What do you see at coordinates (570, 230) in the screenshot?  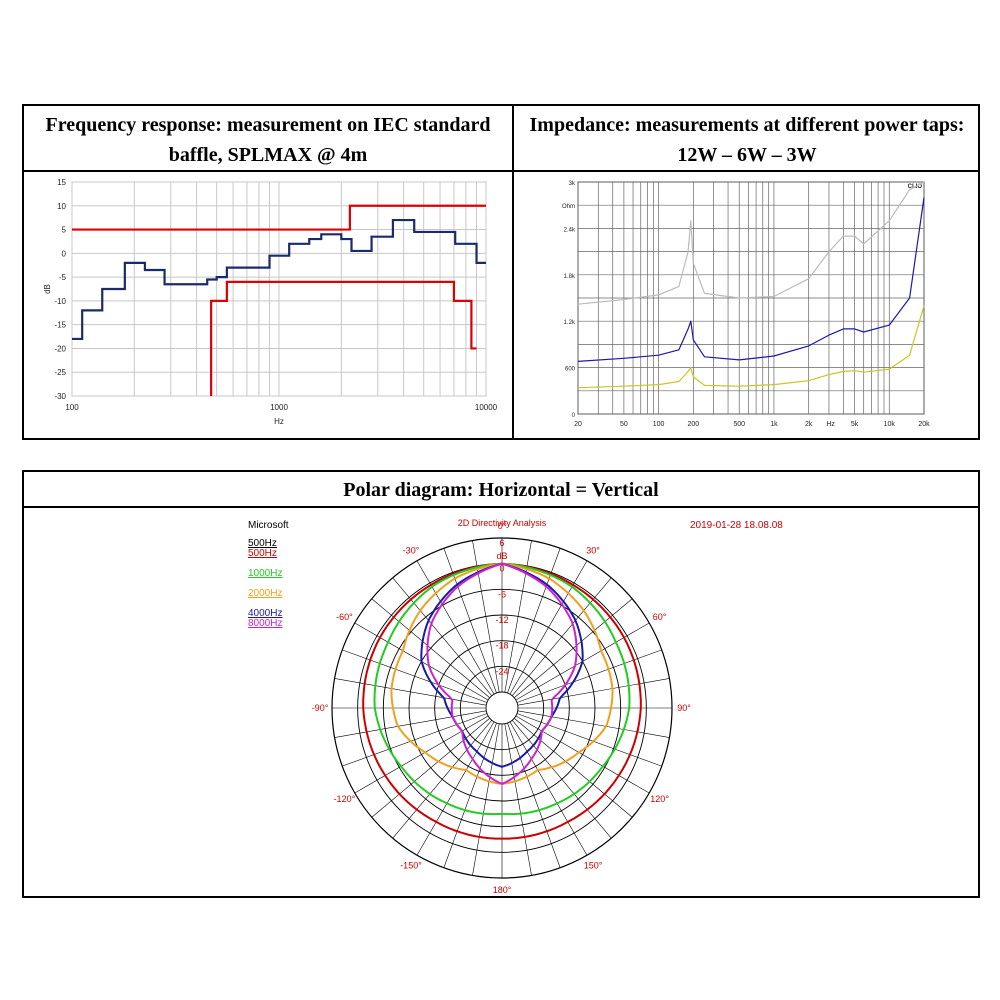 I see `y-tick-label: 2.4k` at bounding box center [570, 230].